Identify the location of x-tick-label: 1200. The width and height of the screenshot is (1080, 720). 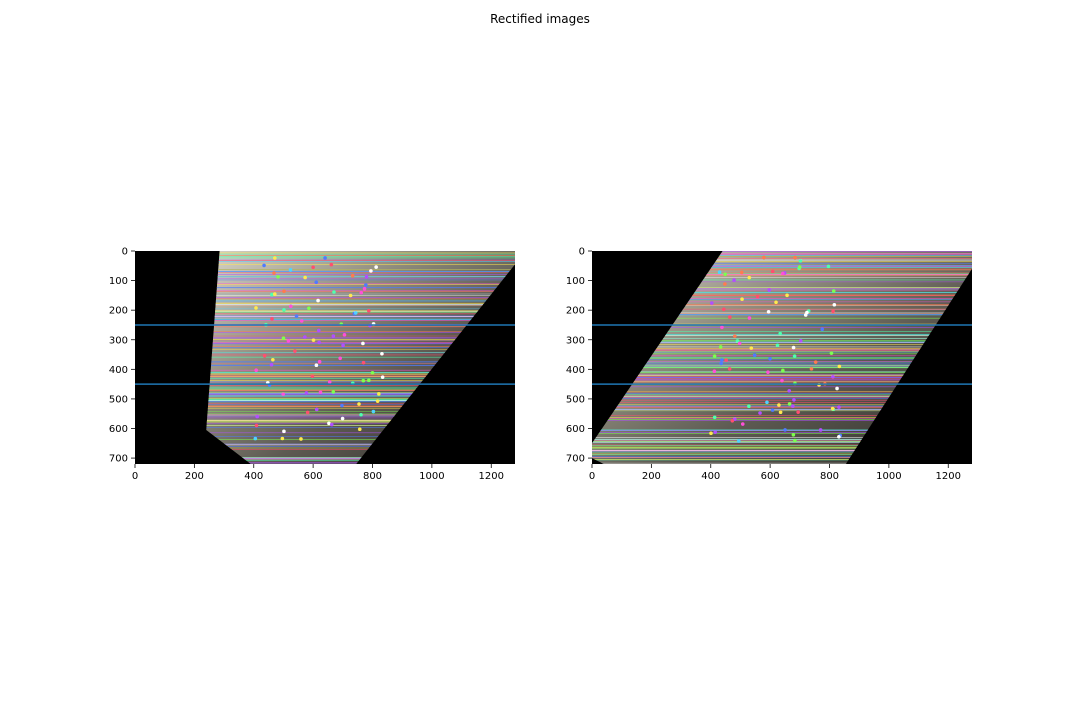
(948, 476).